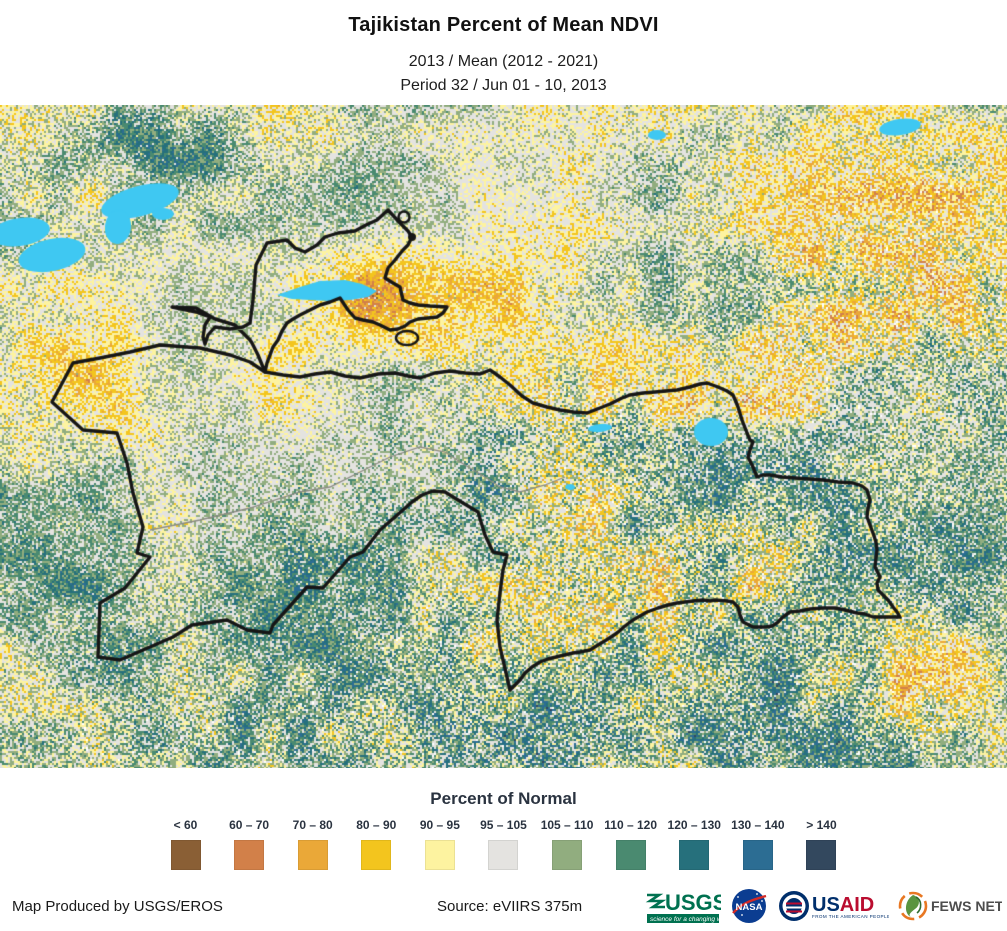 Image resolution: width=1007 pixels, height=931 pixels. Describe the element at coordinates (694, 825) in the screenshot. I see `legend-class-label: 120 – 130` at that location.